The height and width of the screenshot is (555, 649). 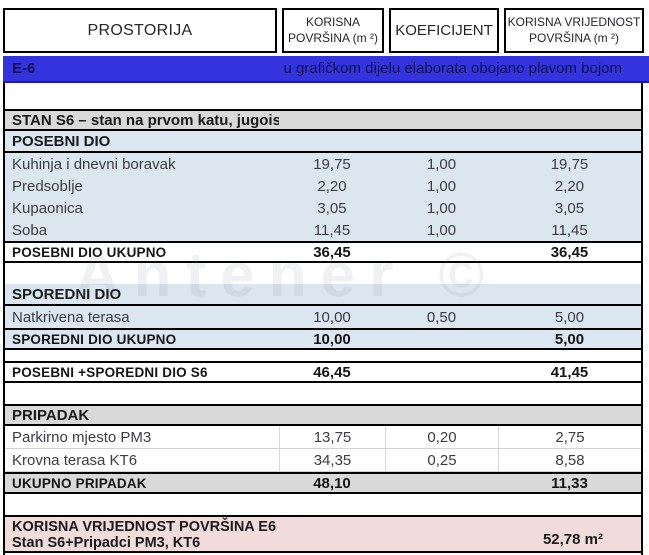 I want to click on column-header-korisna-vrijednost: KORISNA VRIJEDNOST POVRŠINA (m ²), so click(x=574, y=30).